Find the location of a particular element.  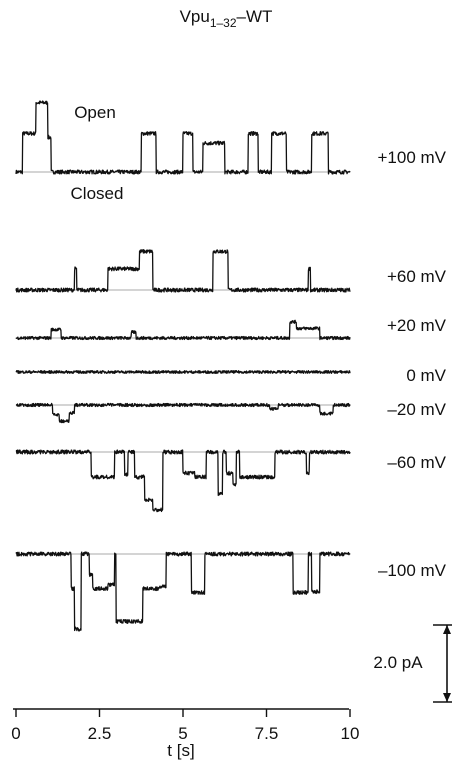

scale-bar-arrowheads is located at coordinates (447, 663).